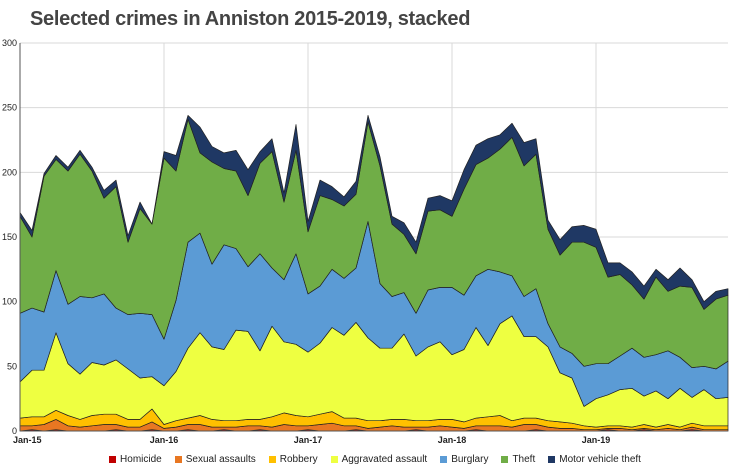 This screenshot has width=750, height=475. Describe the element at coordinates (27, 440) in the screenshot. I see `x-tick-label-0: Jan-15` at that location.